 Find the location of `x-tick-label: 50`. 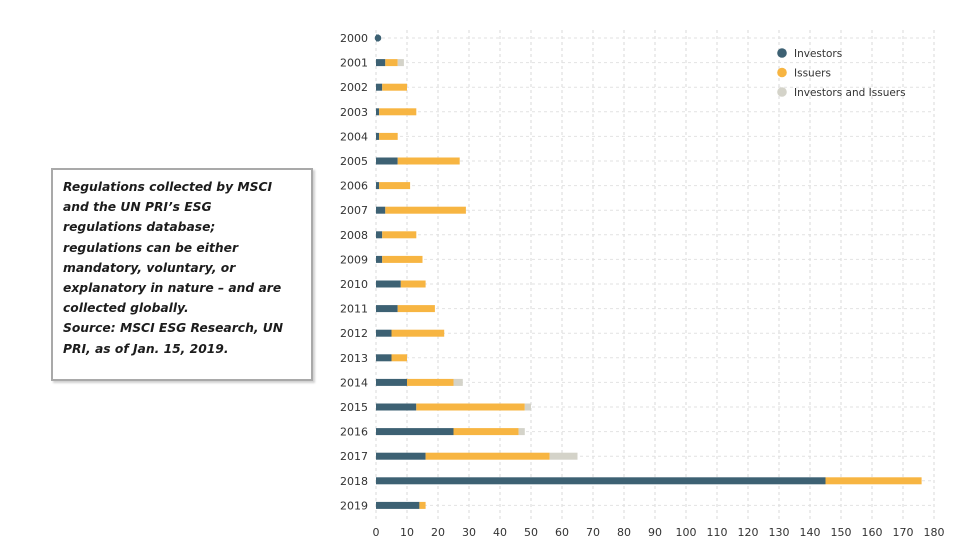

x-tick-label: 50 is located at coordinates (531, 532).